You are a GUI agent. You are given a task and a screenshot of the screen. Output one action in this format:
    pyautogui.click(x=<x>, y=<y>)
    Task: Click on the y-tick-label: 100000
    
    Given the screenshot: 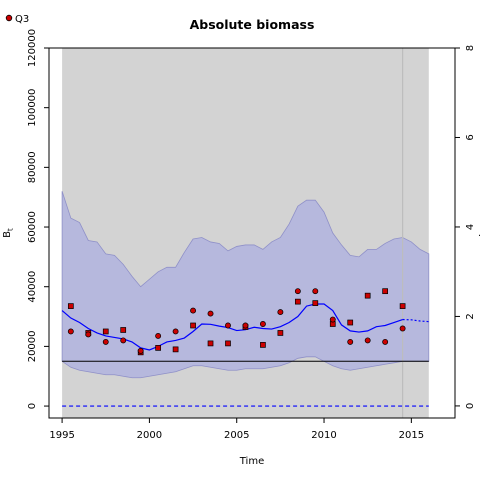 What is the action you would take?
    pyautogui.click(x=32, y=108)
    